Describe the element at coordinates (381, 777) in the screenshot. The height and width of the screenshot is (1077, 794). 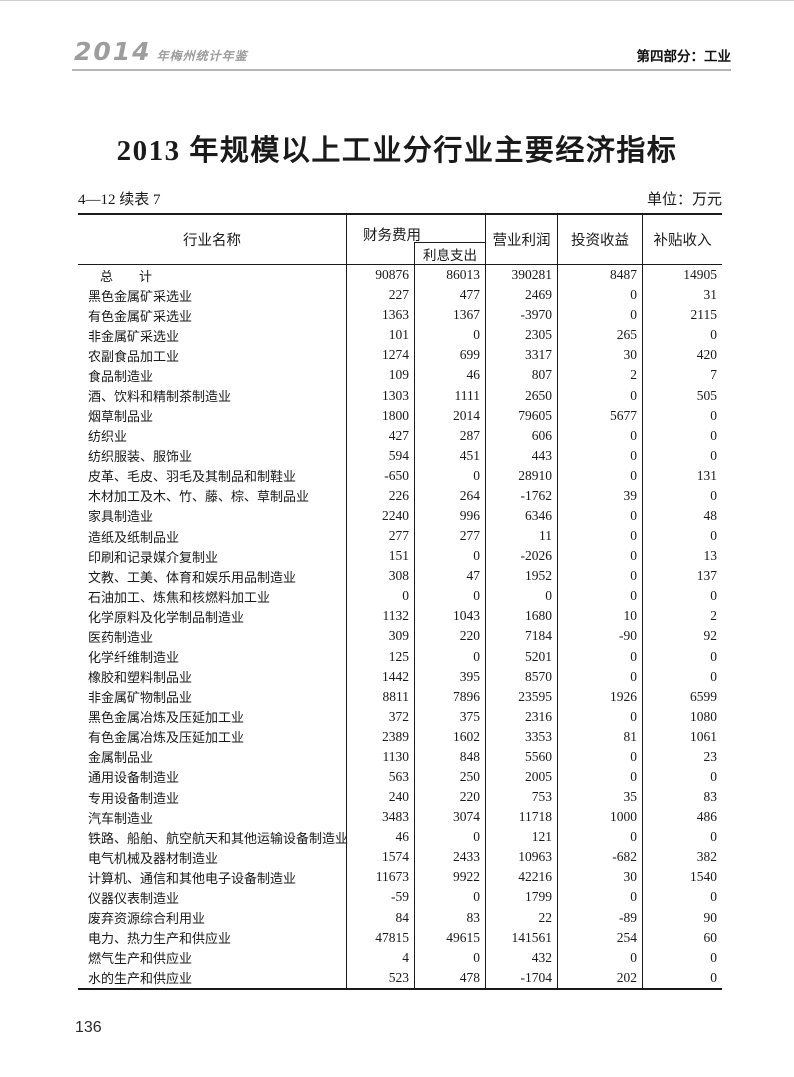
I see `financial-expense-cell: 563` at that location.